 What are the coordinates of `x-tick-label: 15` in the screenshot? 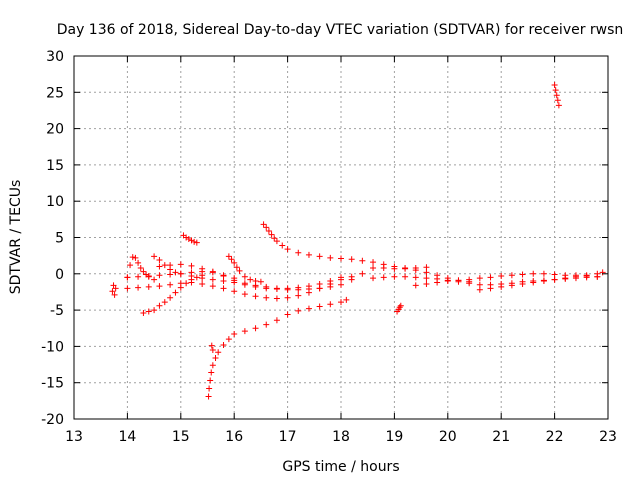 It's located at (181, 437).